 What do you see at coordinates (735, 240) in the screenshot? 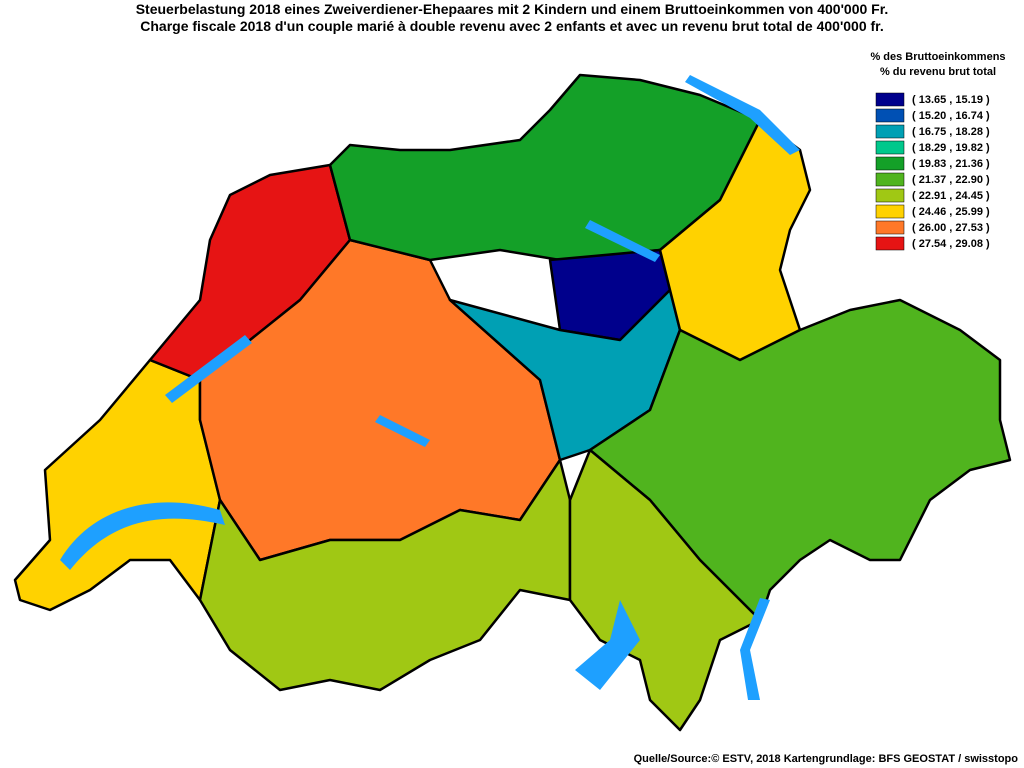
I see `region-st-gallen` at bounding box center [735, 240].